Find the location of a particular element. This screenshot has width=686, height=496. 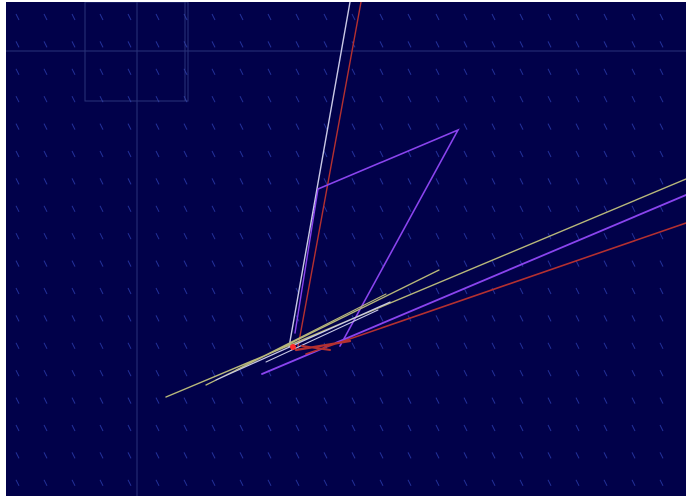

grid-box is located at coordinates (136, 52).